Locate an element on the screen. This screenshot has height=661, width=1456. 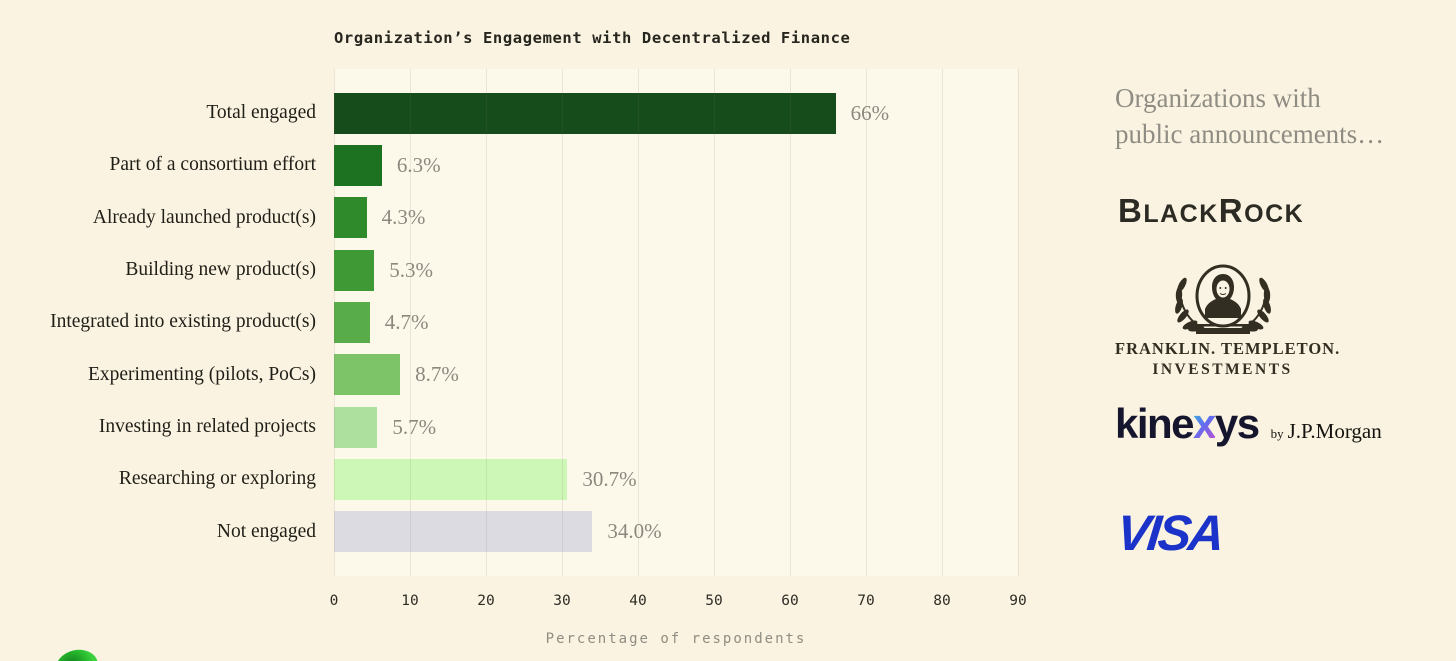
category-label: Already launched product(s) is located at coordinates (204, 217).